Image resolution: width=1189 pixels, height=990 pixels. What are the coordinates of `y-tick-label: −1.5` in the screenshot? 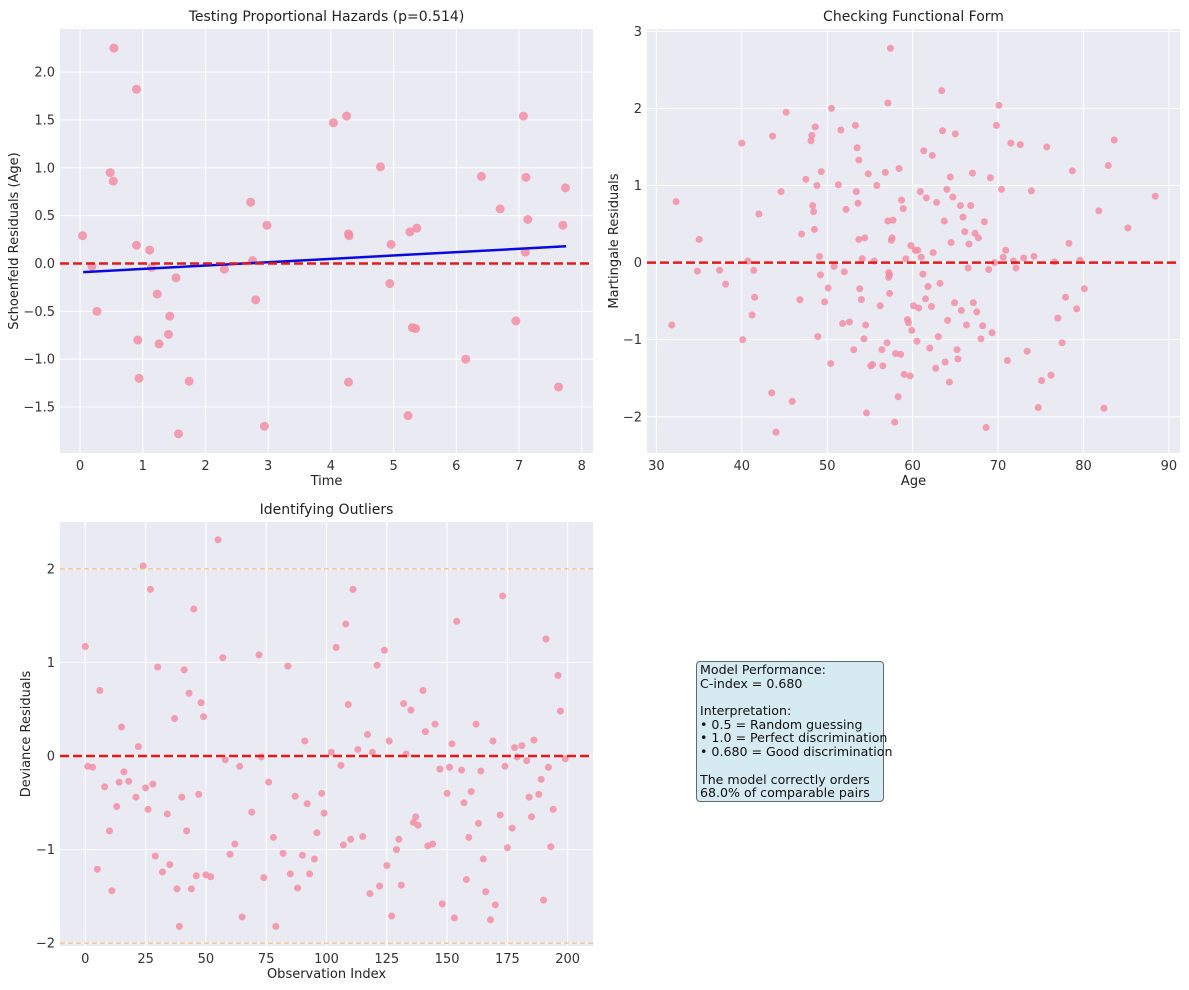 It's located at (39, 408).